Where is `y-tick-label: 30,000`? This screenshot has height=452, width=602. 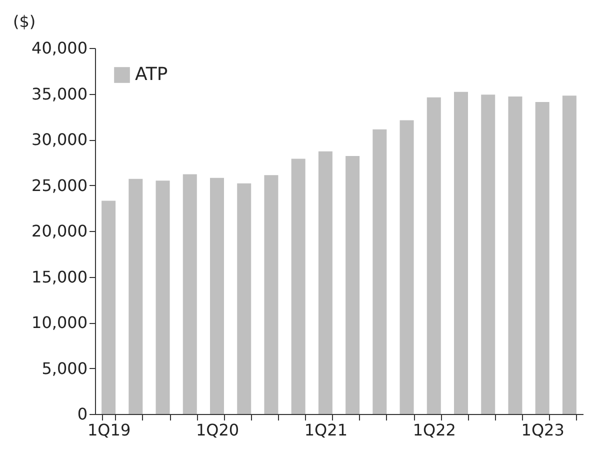 y-tick-label: 30,000 is located at coordinates (60, 139).